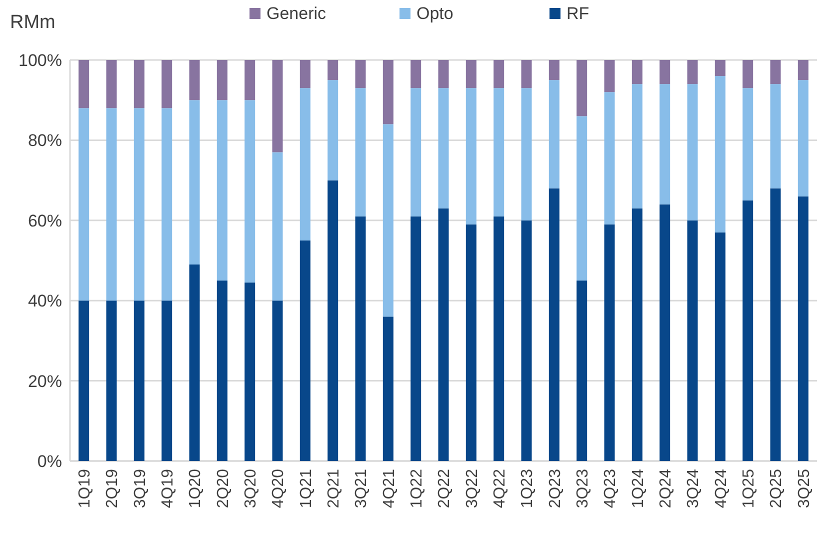 This screenshot has width=829, height=541. I want to click on y-tick-label: 40%, so click(45, 301).